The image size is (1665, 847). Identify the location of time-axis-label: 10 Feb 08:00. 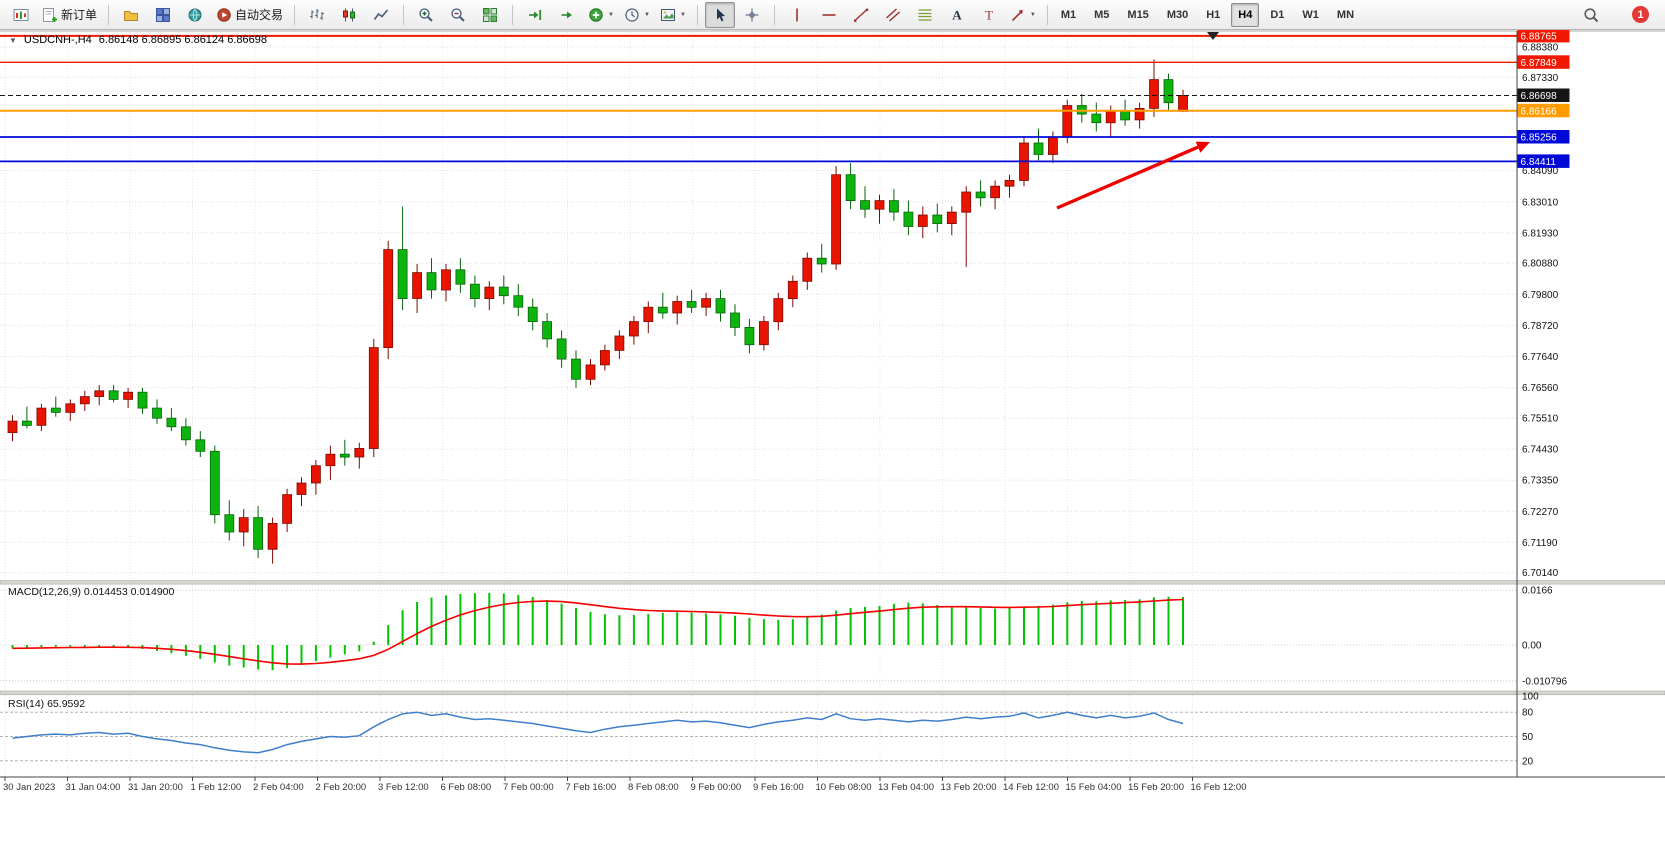
(844, 787).